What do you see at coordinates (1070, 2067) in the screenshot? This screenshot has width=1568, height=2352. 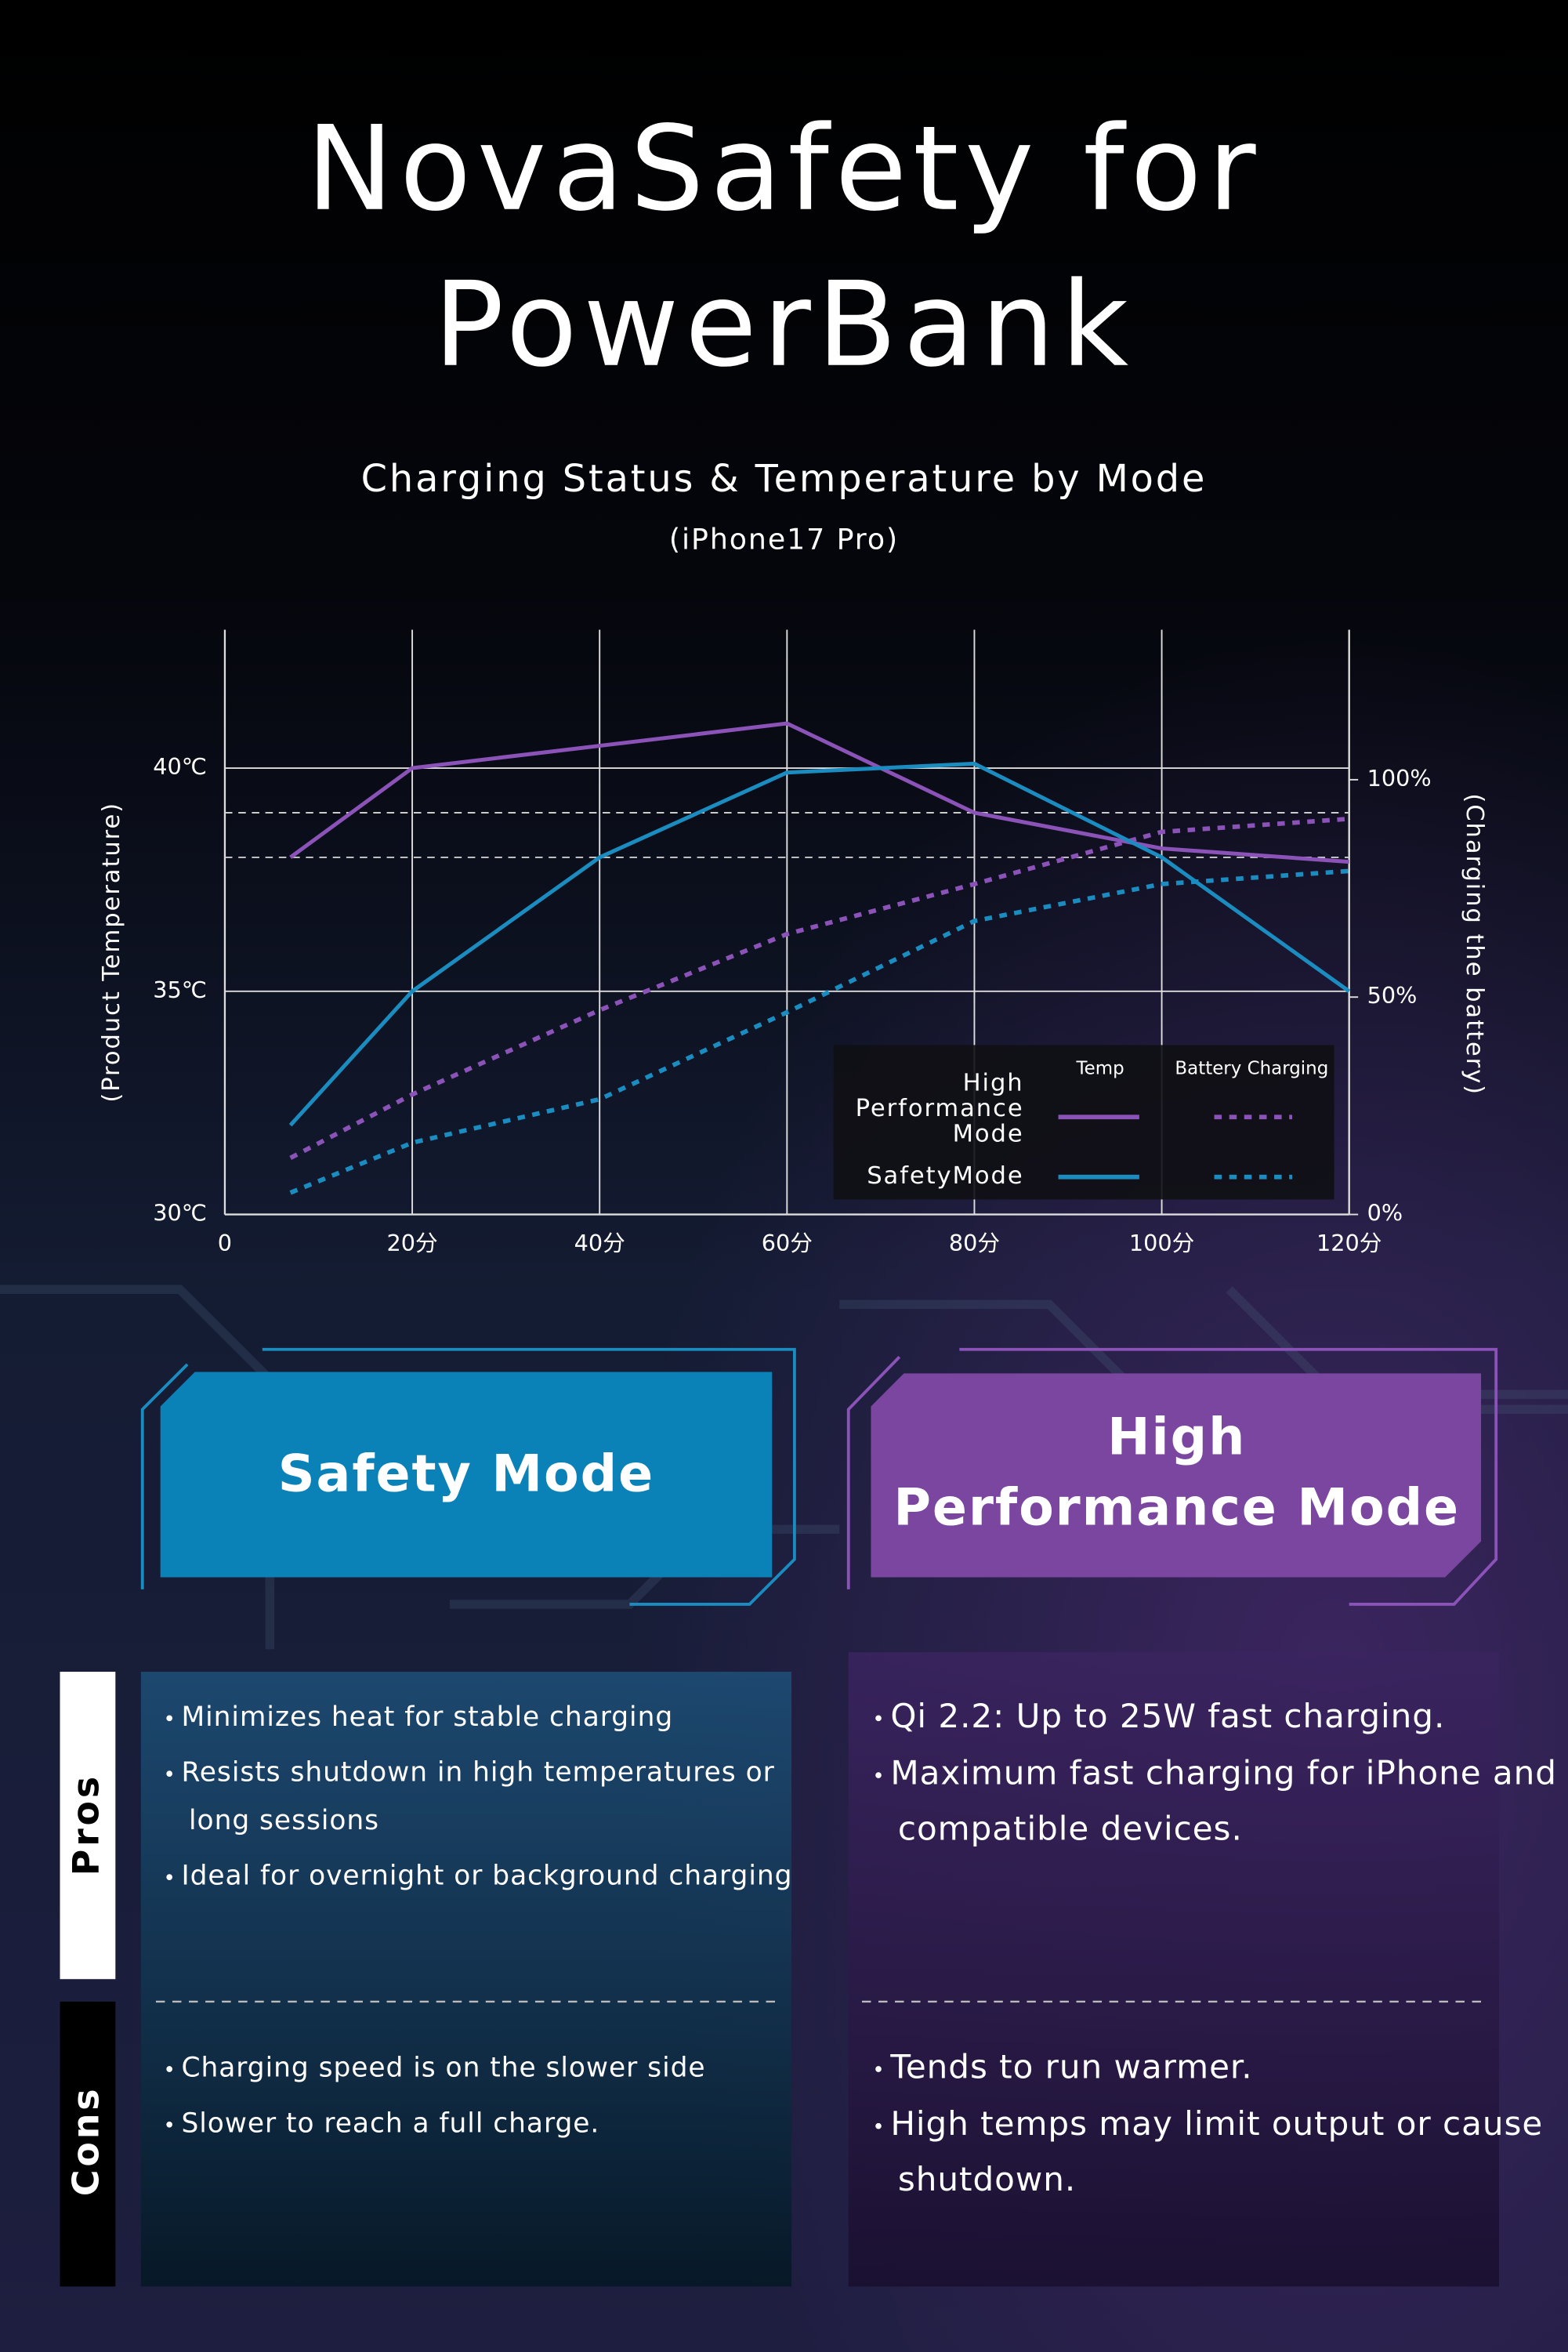 I see `cons-text: Tends to run warmer.` at bounding box center [1070, 2067].